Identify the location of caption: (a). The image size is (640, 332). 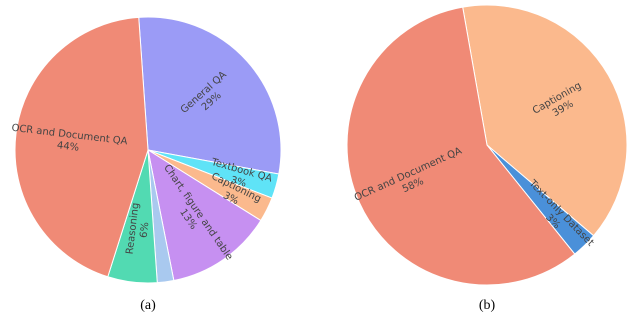
(148, 305).